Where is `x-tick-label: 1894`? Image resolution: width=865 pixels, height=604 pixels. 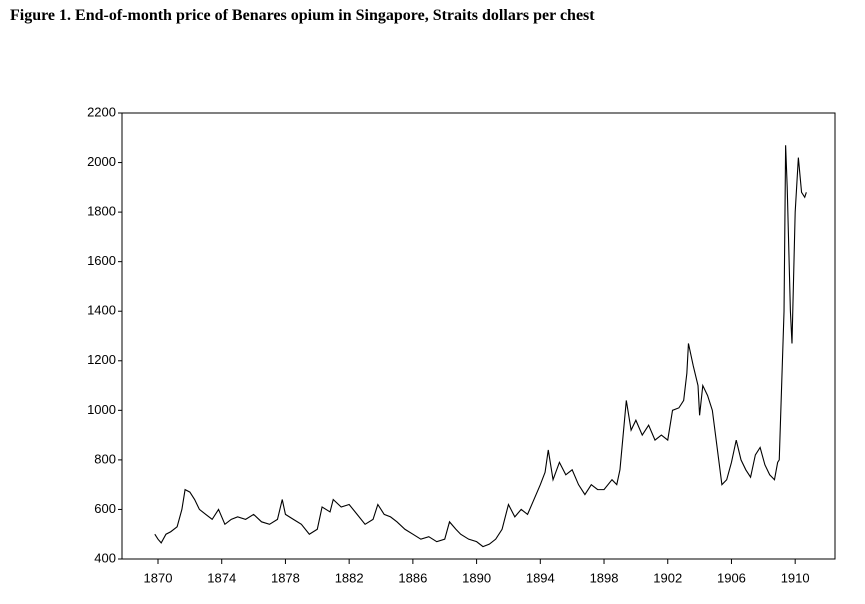 x-tick-label: 1894 is located at coordinates (540, 577).